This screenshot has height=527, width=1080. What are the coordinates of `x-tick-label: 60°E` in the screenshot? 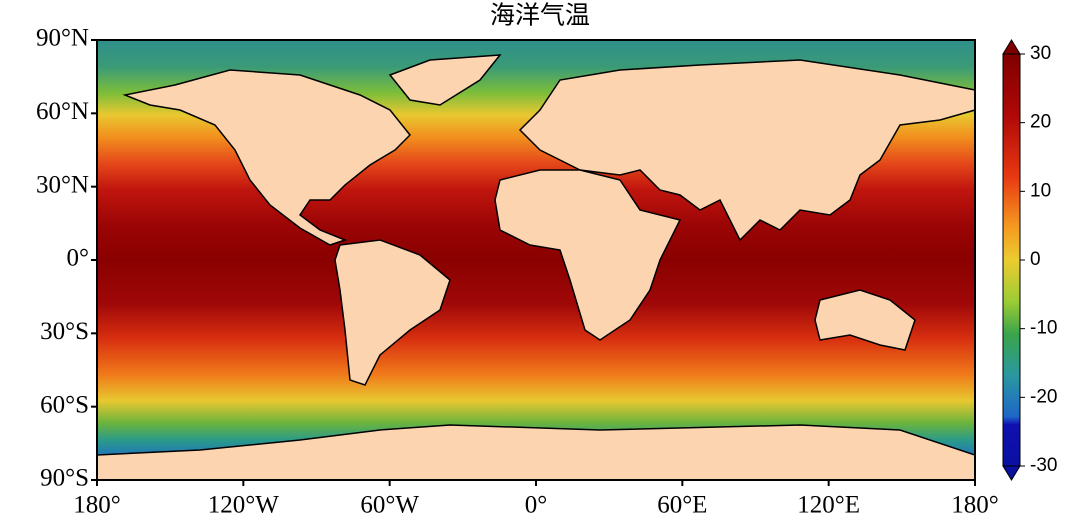 It's located at (682, 505).